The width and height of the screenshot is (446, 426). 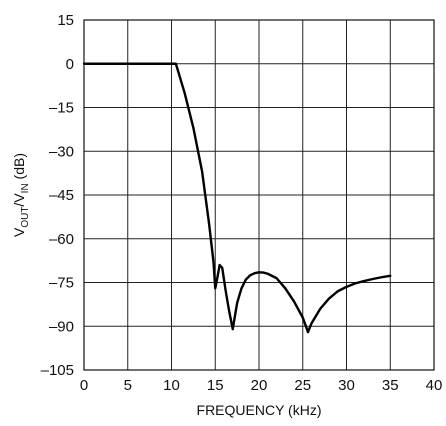 What do you see at coordinates (65, 20) in the screenshot?
I see `y-tick-label: 15` at bounding box center [65, 20].